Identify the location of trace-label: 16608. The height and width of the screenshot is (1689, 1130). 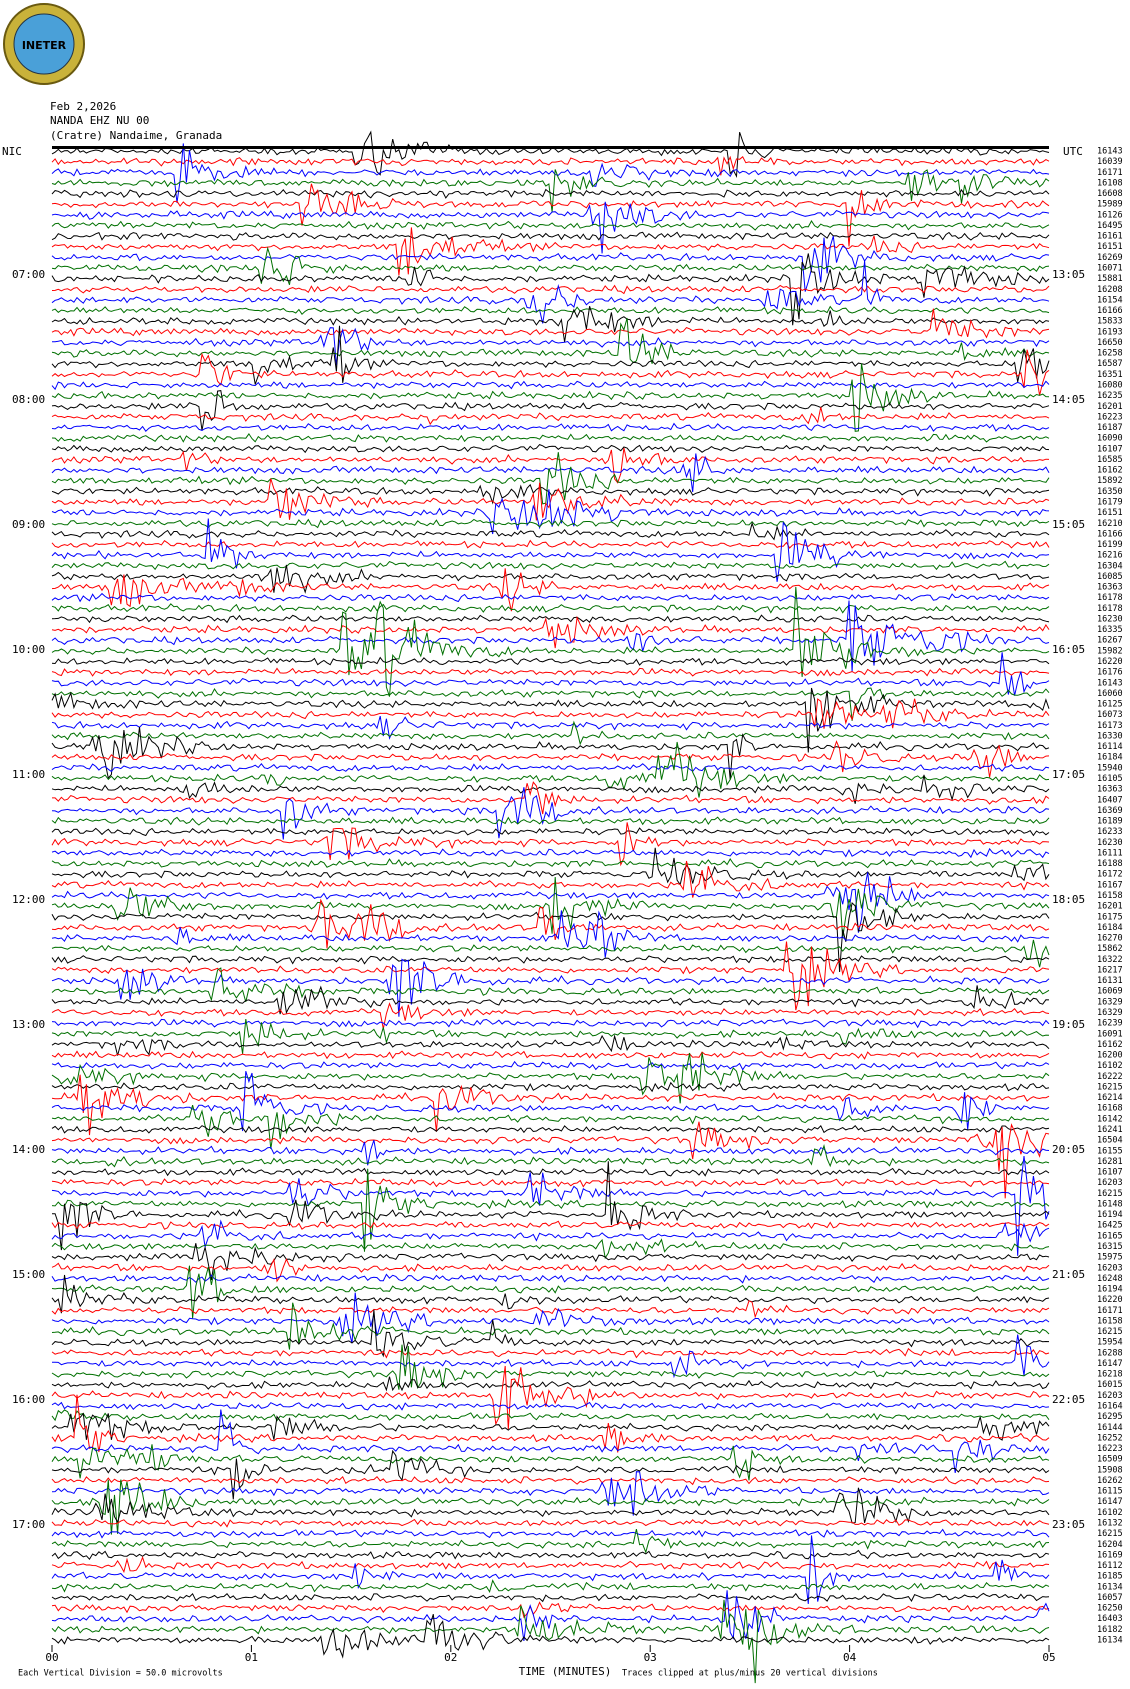
(1110, 194).